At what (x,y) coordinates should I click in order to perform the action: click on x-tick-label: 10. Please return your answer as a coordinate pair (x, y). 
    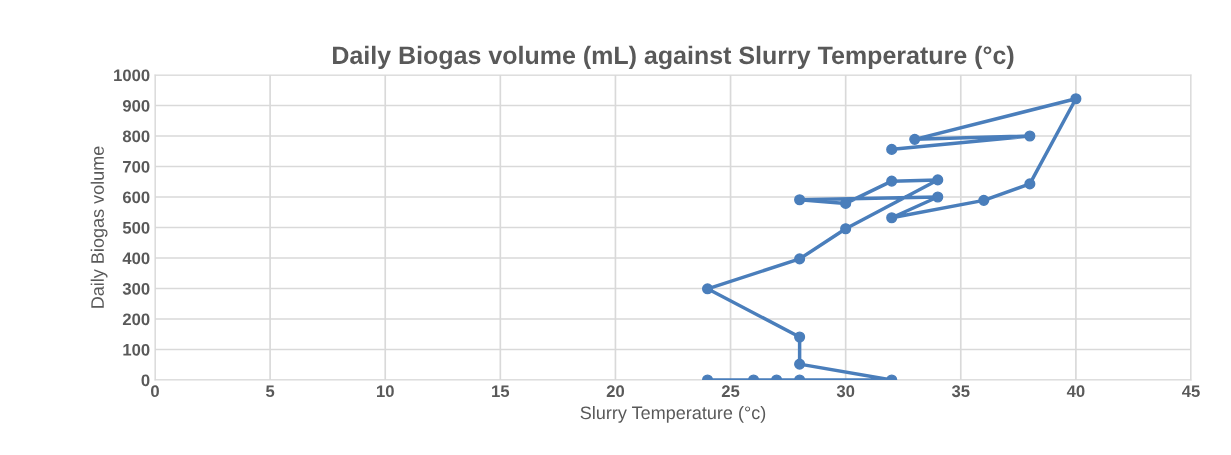
    Looking at the image, I should click on (385, 391).